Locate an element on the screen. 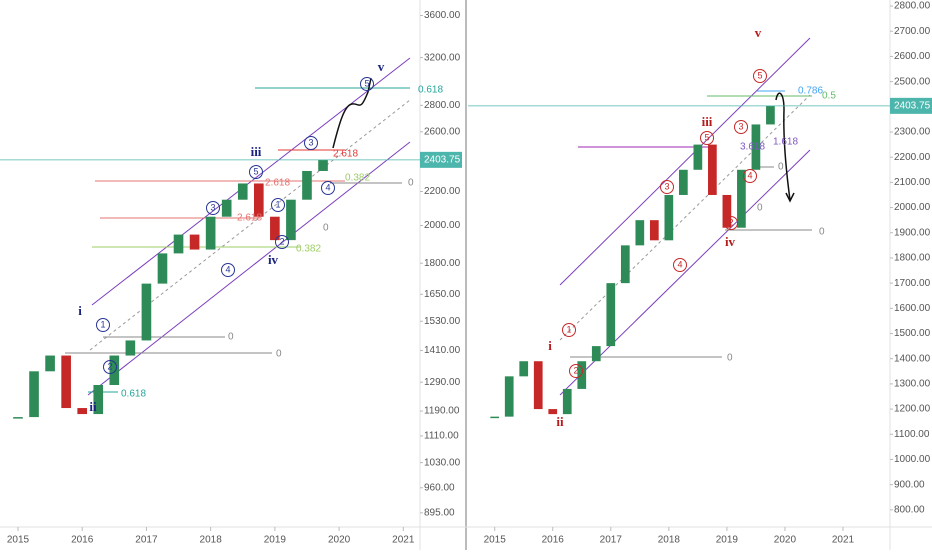 This screenshot has width=932, height=555. y-tick-label: 960.00 is located at coordinates (439, 487).